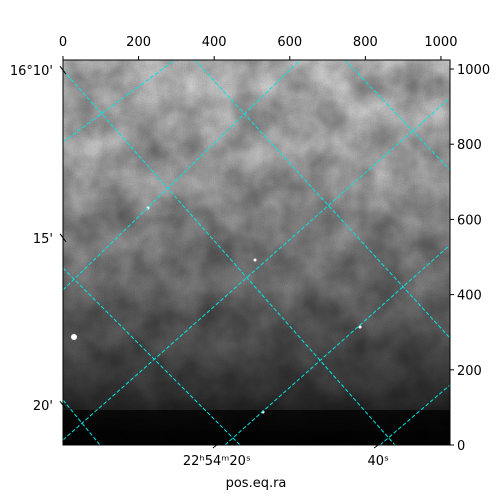 The height and width of the screenshot is (500, 500). Describe the element at coordinates (256, 483) in the screenshot. I see `x-axis-label: pos.eq.ra` at that location.